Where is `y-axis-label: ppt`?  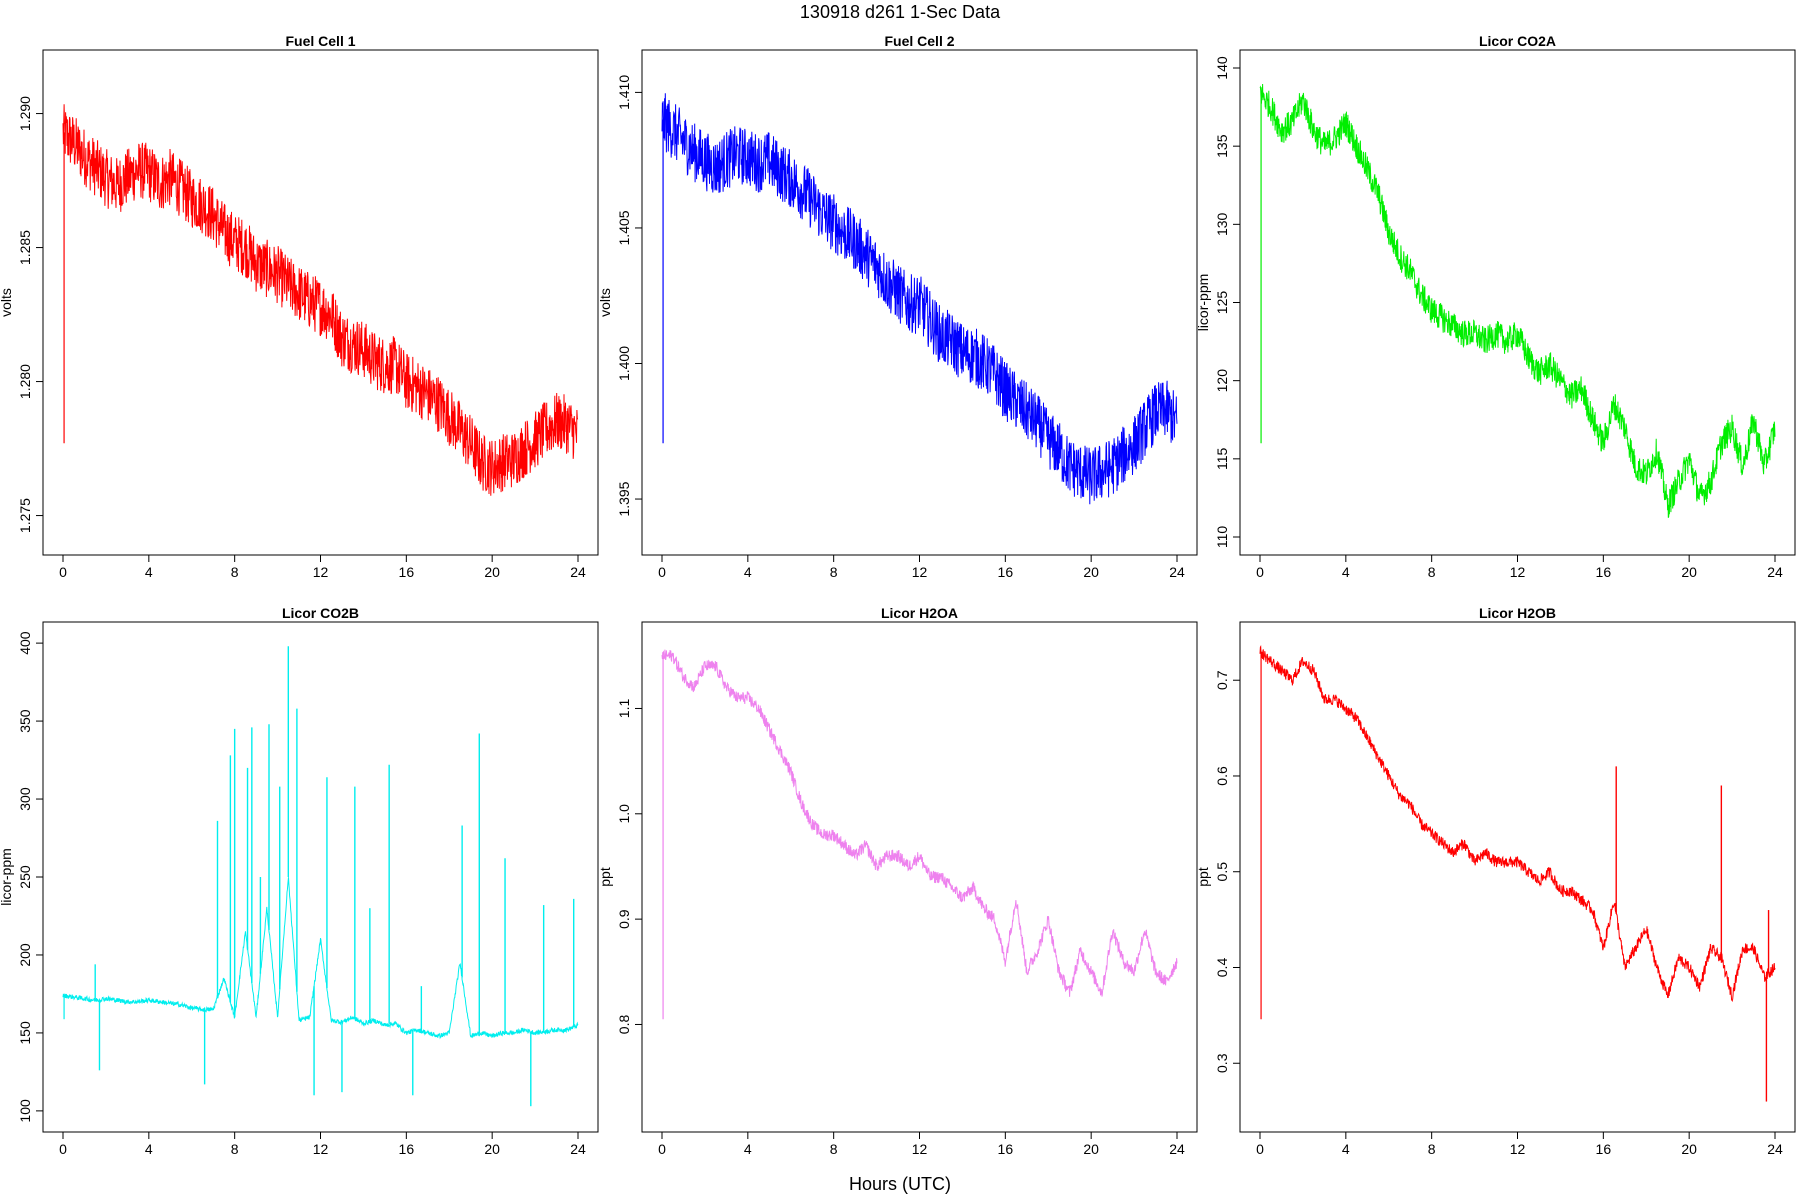
y-axis-label: ppt is located at coordinates (1203, 877).